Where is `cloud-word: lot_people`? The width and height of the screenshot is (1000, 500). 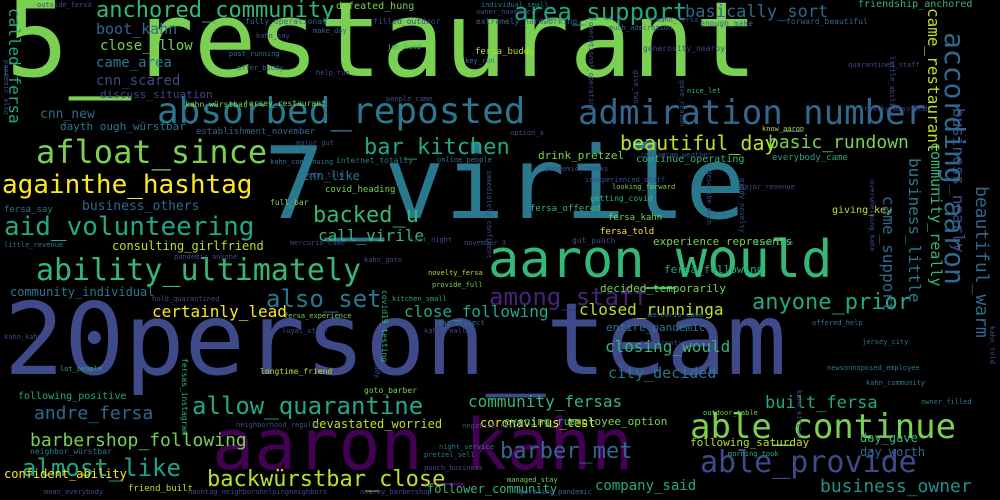
cloud-word: lot_people is located at coordinates (81, 369).